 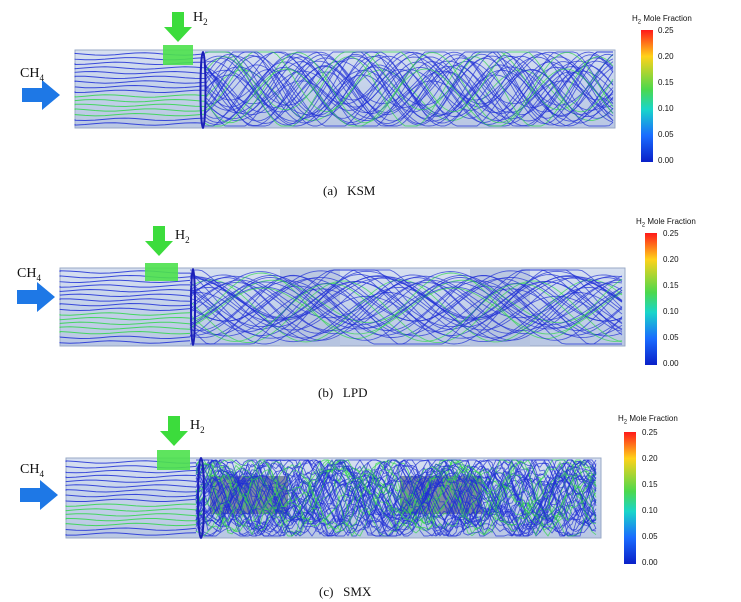 What do you see at coordinates (648, 420) in the screenshot?
I see `smx-colorbar-title: H2 Mole Fraction` at bounding box center [648, 420].